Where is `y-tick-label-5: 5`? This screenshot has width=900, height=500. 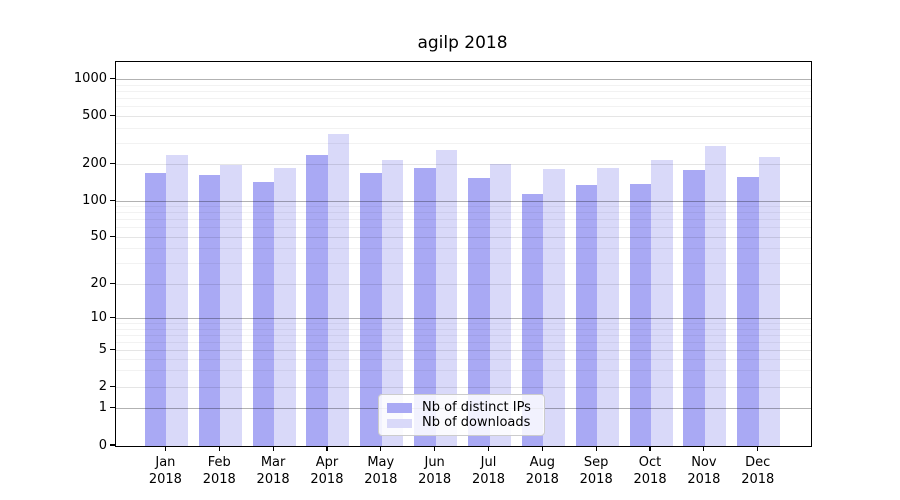 y-tick-label-5: 5 is located at coordinates (102, 349).